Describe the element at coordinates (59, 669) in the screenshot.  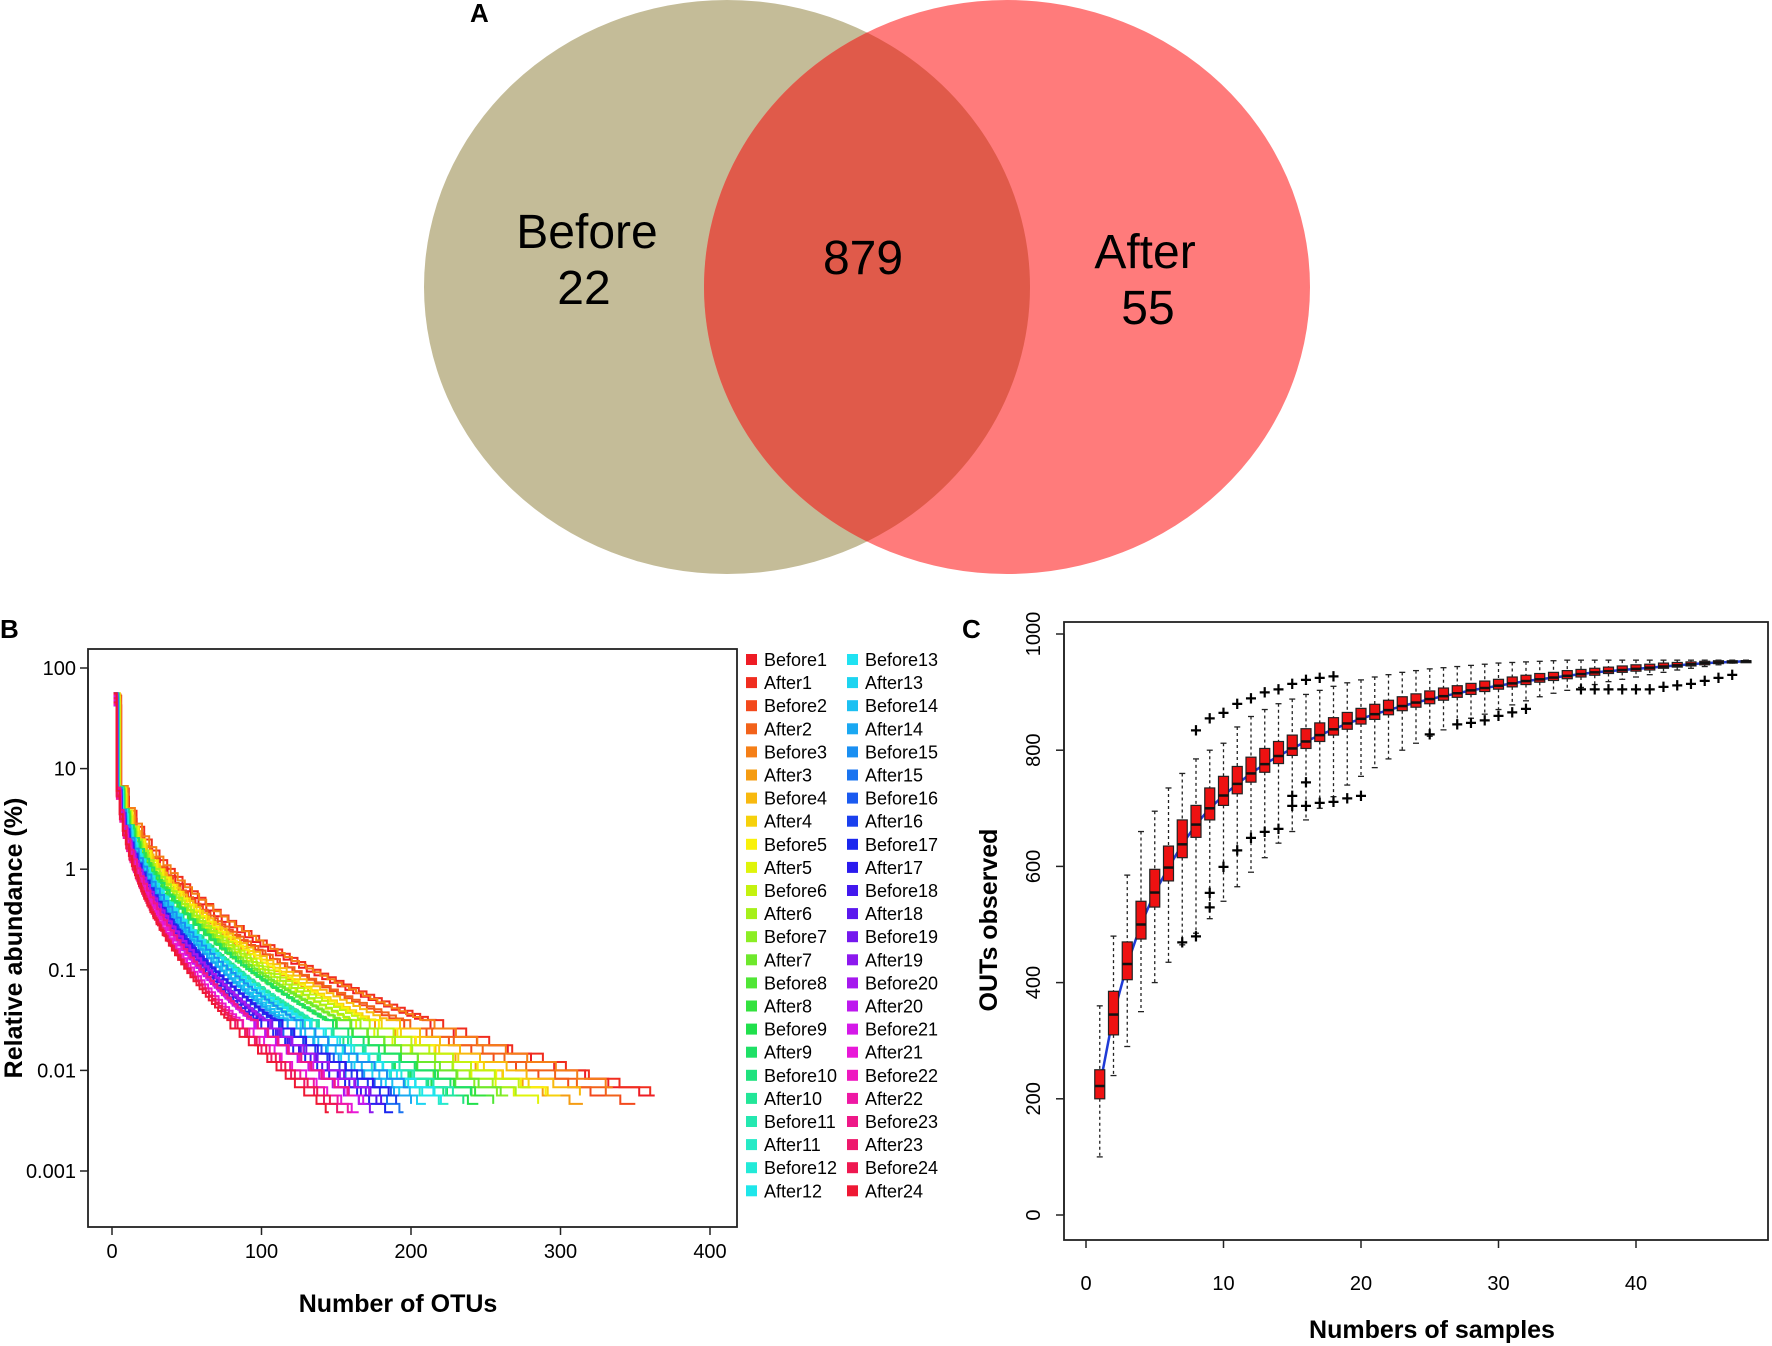
I see `b-y-tick-label: 100` at that location.